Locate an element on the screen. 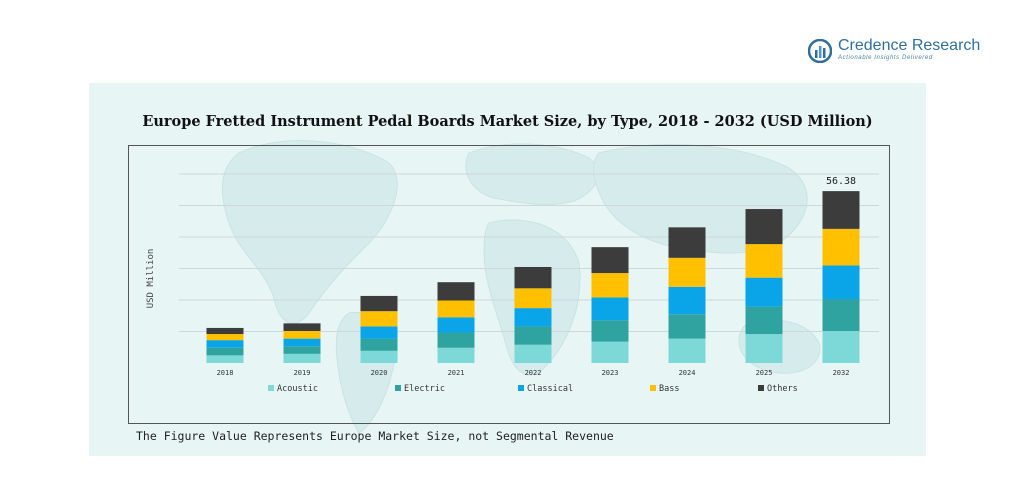 This screenshot has width=1025, height=486. bar-electric-2024 is located at coordinates (687, 326).